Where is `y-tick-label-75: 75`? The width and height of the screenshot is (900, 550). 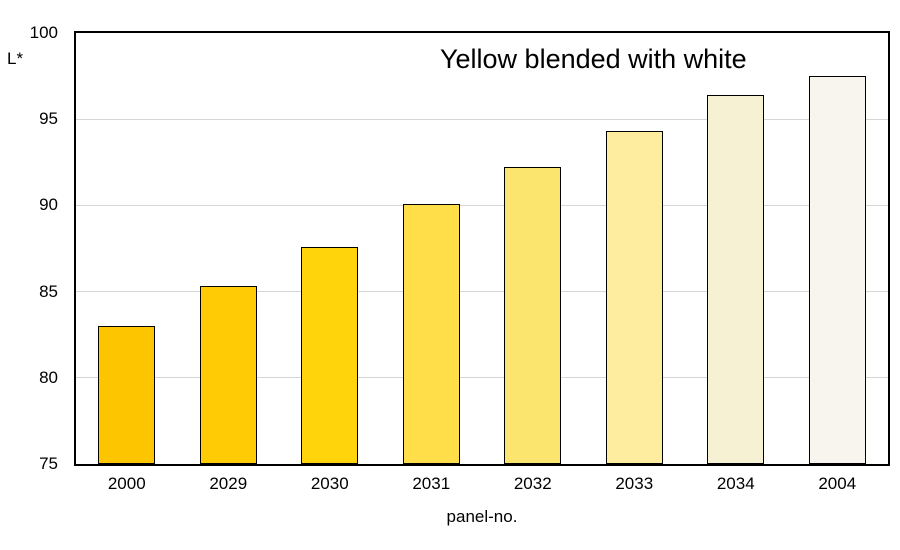
y-tick-label-75: 75 is located at coordinates (48, 463).